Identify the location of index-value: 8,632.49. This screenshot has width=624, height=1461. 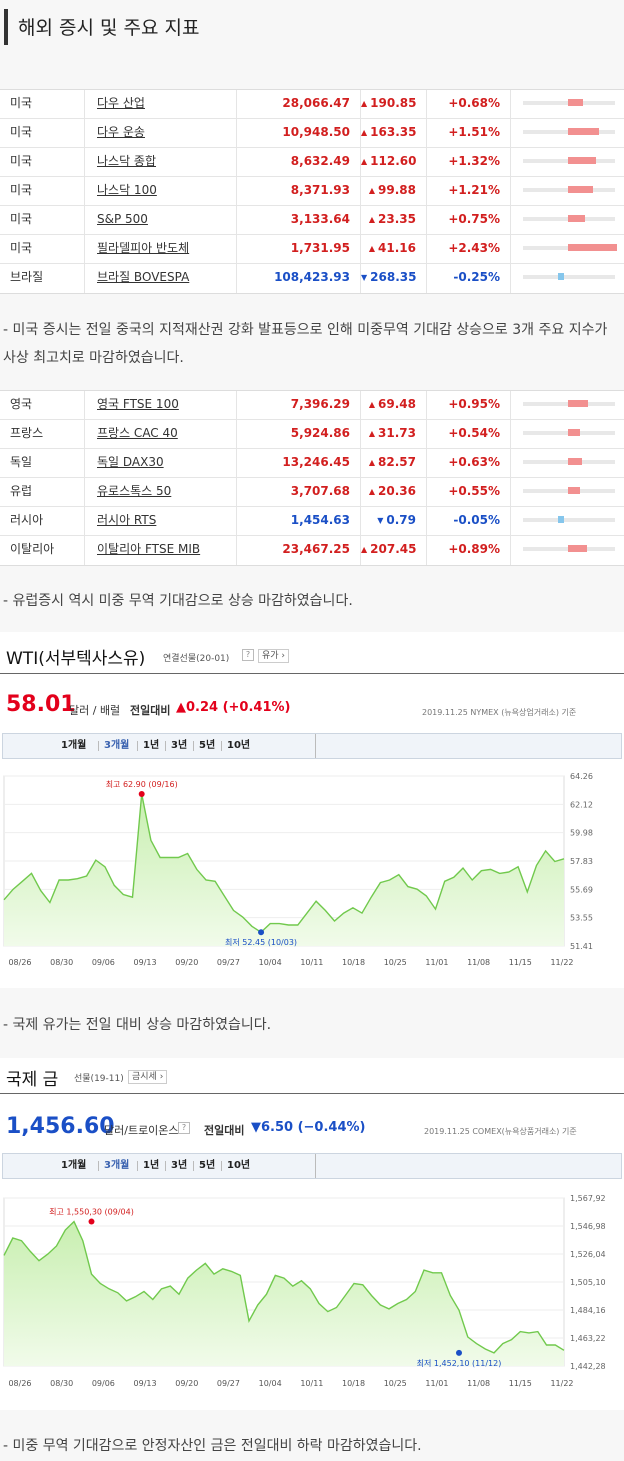
(298, 162).